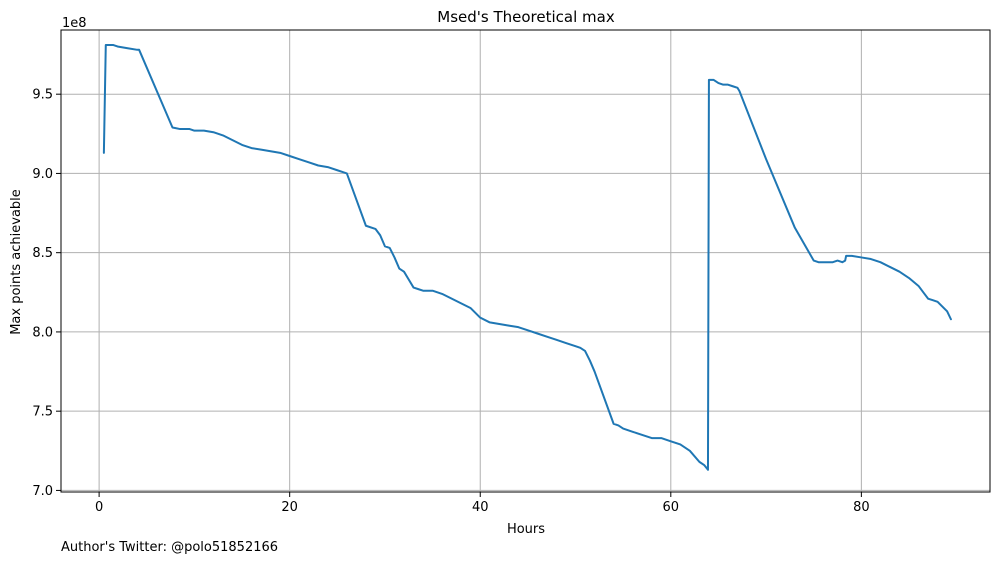 The width and height of the screenshot is (1001, 567). What do you see at coordinates (480, 507) in the screenshot?
I see `x-tick-label: 40` at bounding box center [480, 507].